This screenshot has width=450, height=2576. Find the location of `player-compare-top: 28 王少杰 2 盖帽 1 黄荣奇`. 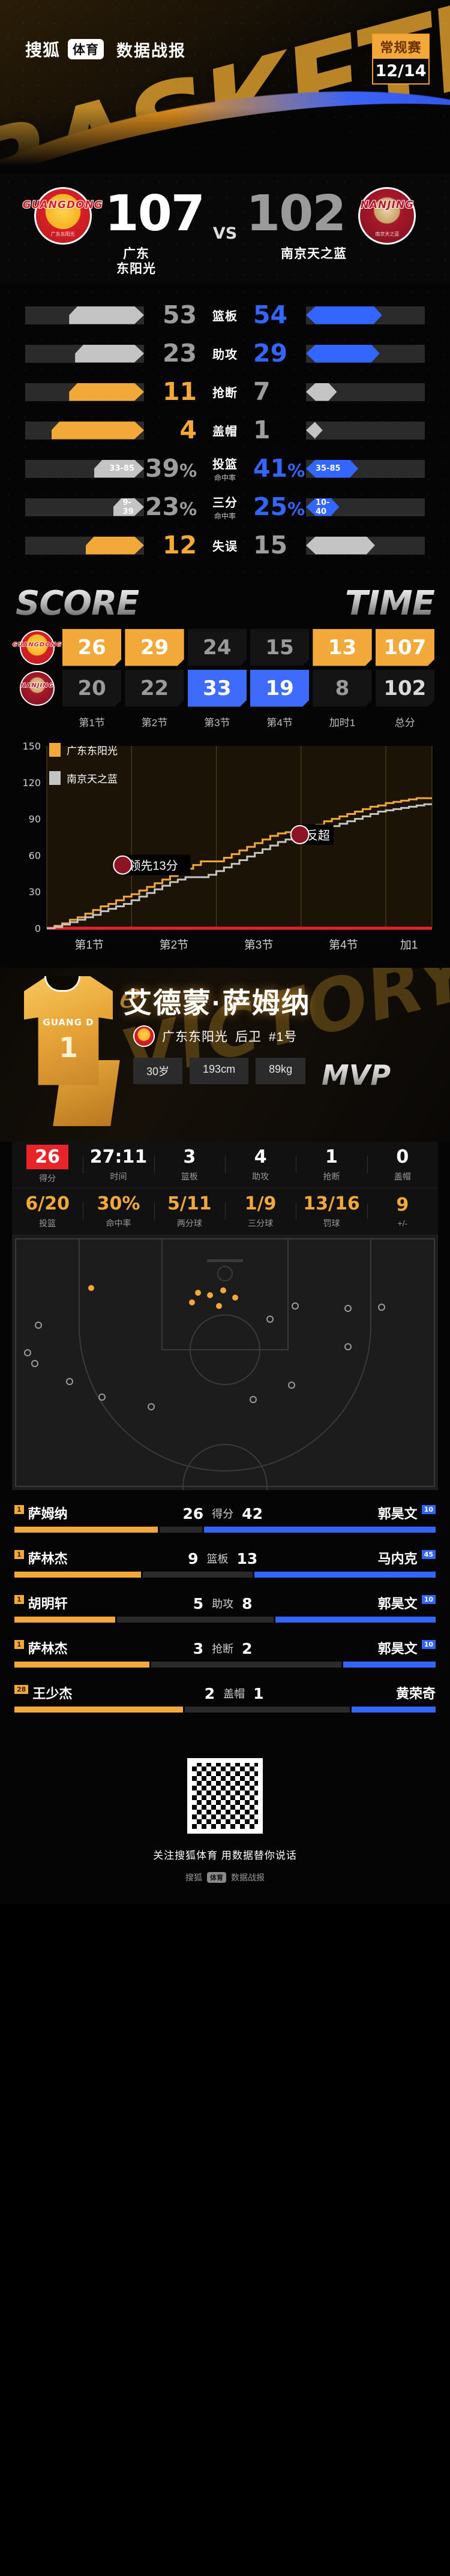

player-compare-top: 28 王少杰 2 盖帽 1 黄荣奇 is located at coordinates (225, 1693).